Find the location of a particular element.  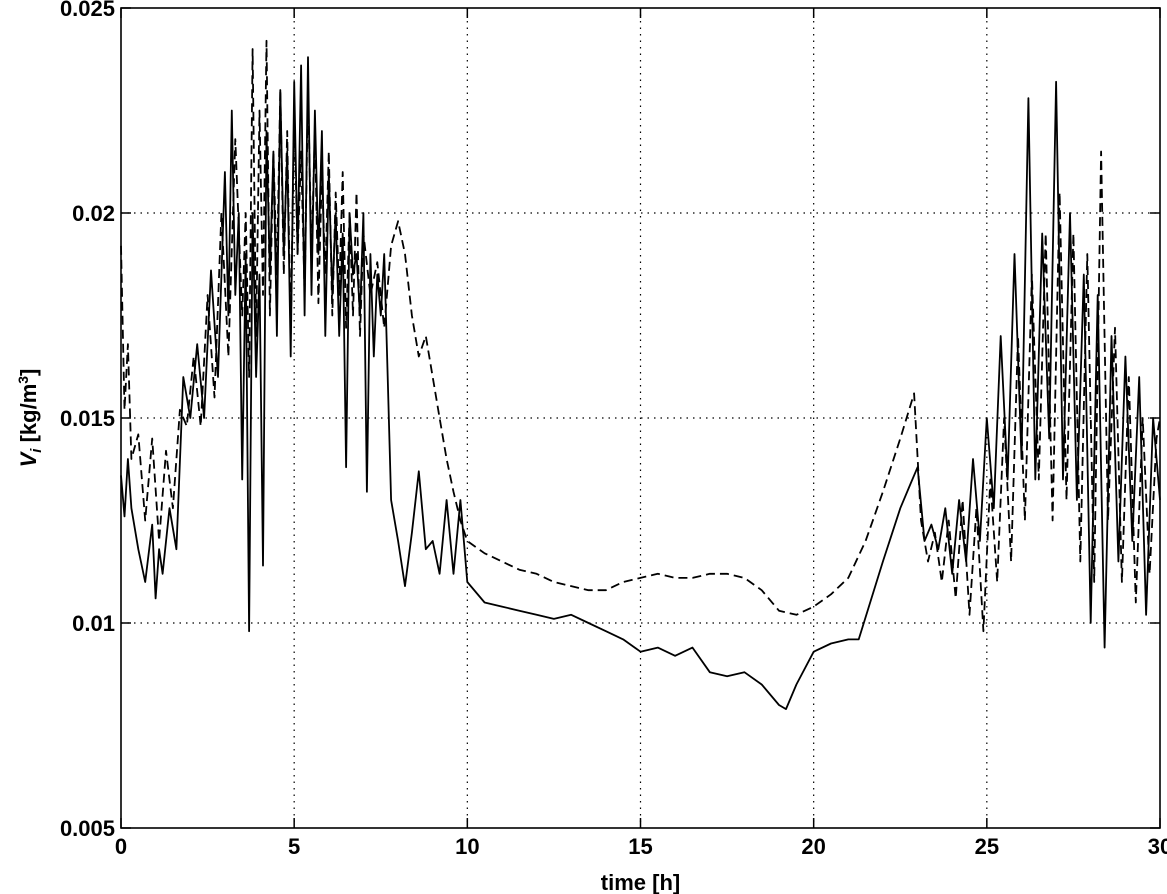

x-axis-label: time [h] is located at coordinates (640, 882).